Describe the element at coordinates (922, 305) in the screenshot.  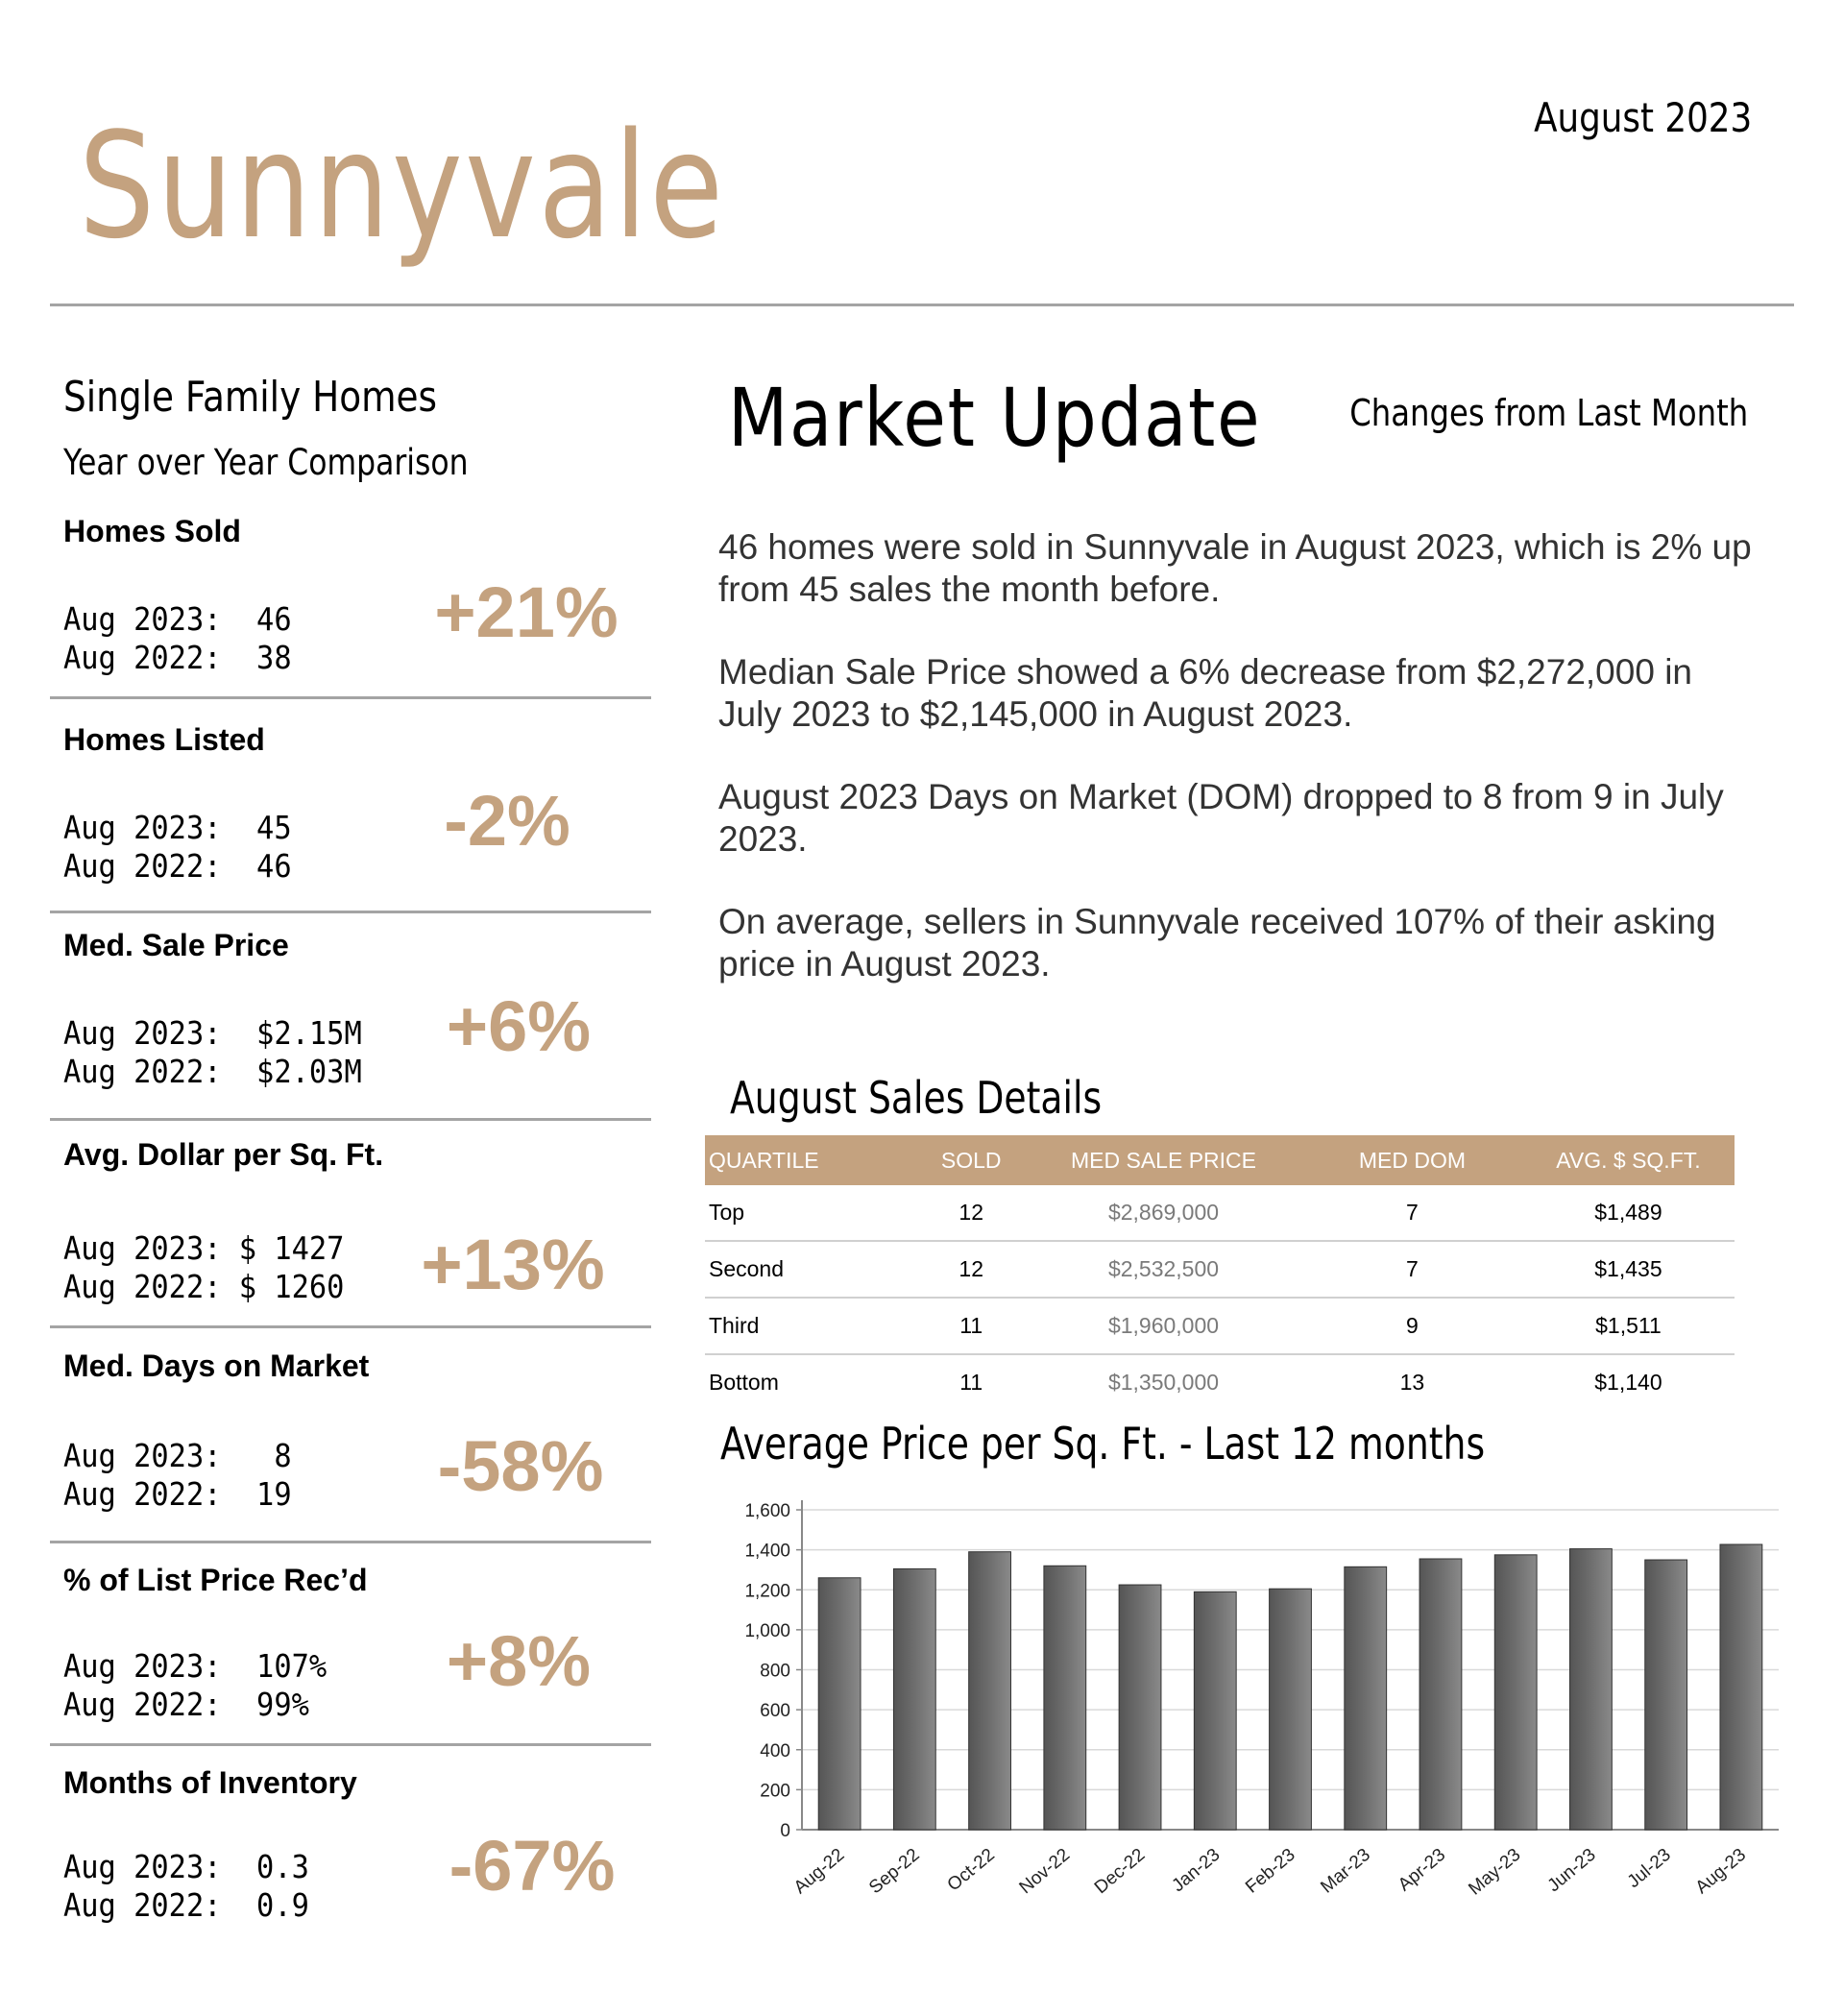
I see `header-divider` at that location.